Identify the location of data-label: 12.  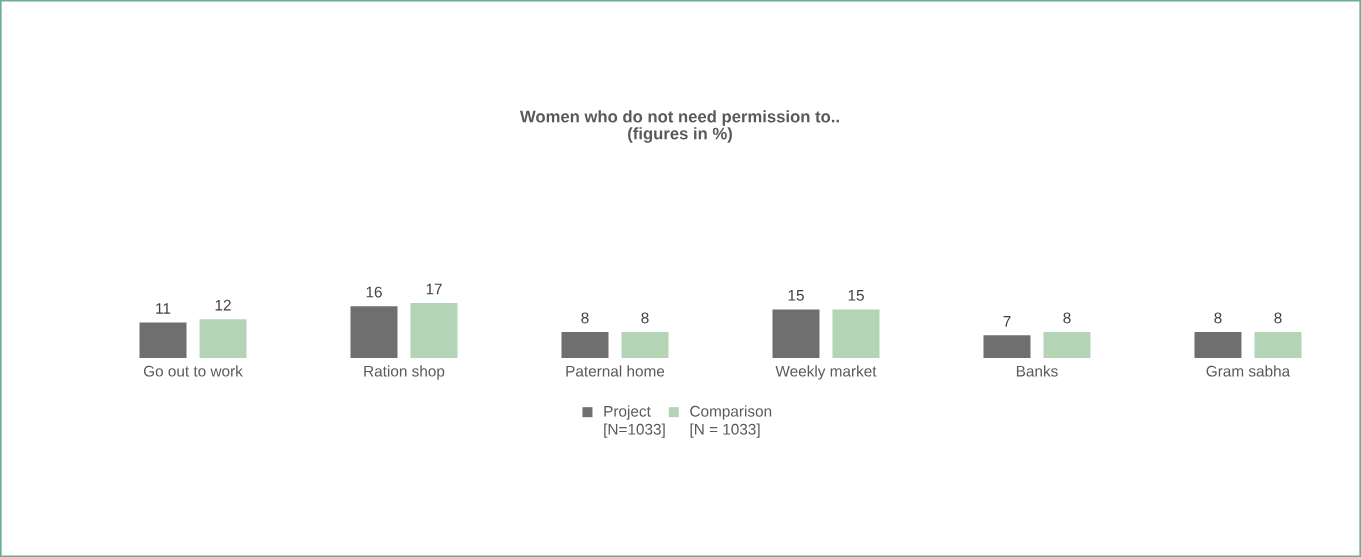
(223, 305).